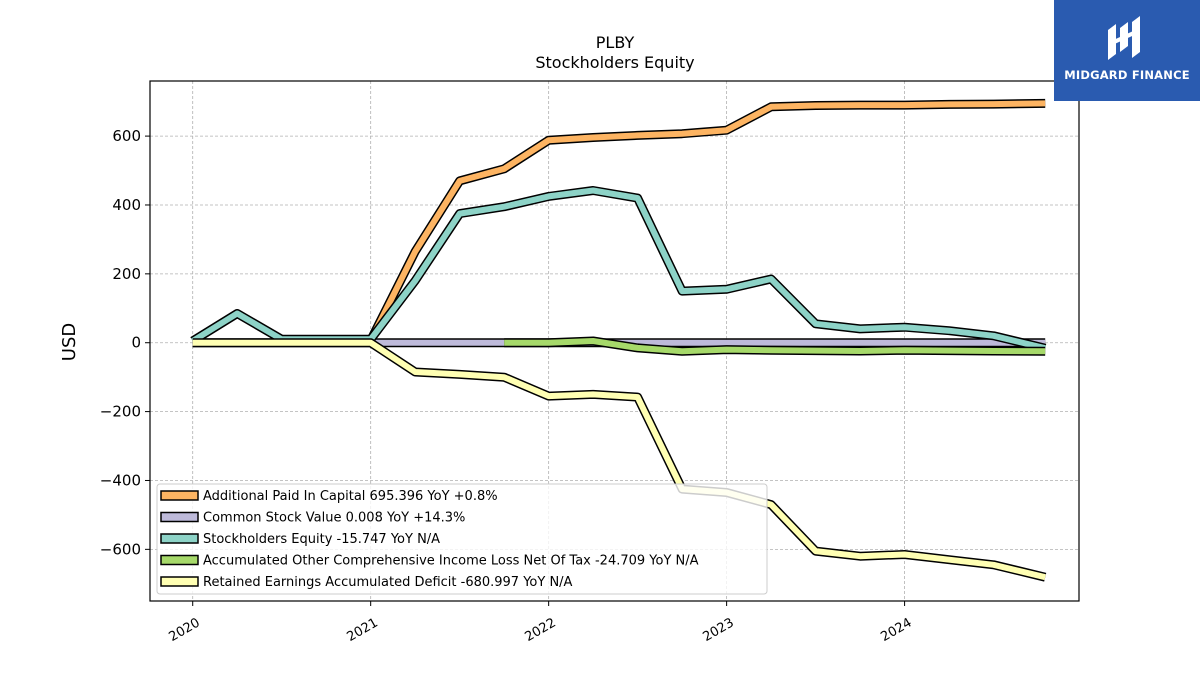 The height and width of the screenshot is (675, 1200). I want to click on brand-name: MIDGARD FINANCE, so click(1127, 75).